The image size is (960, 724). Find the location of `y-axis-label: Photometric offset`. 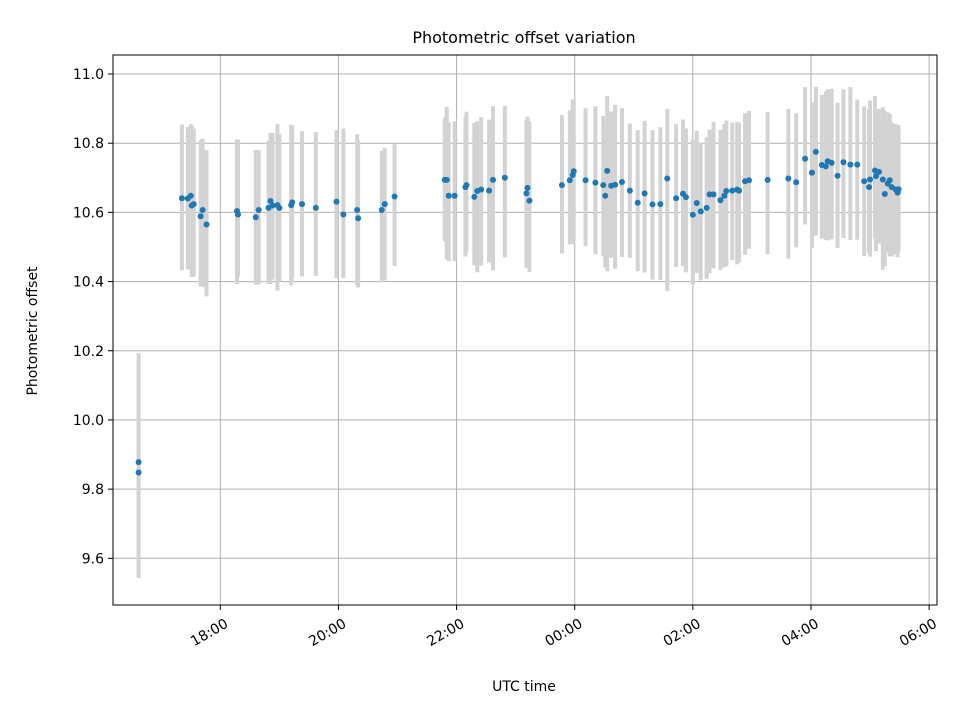

y-axis-label: Photometric offset is located at coordinates (33, 331).